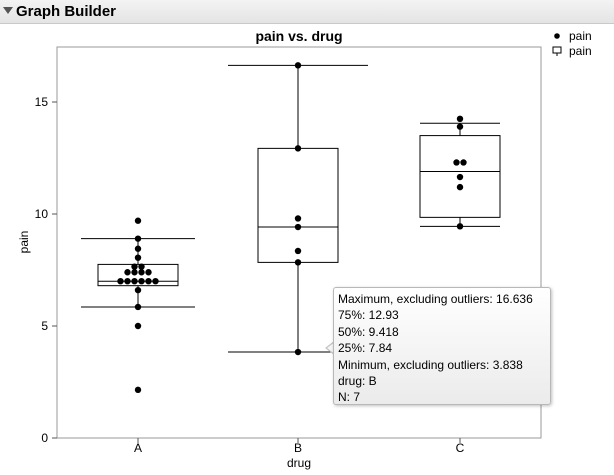  I want to click on y-tick-label: 0, so click(44, 438).